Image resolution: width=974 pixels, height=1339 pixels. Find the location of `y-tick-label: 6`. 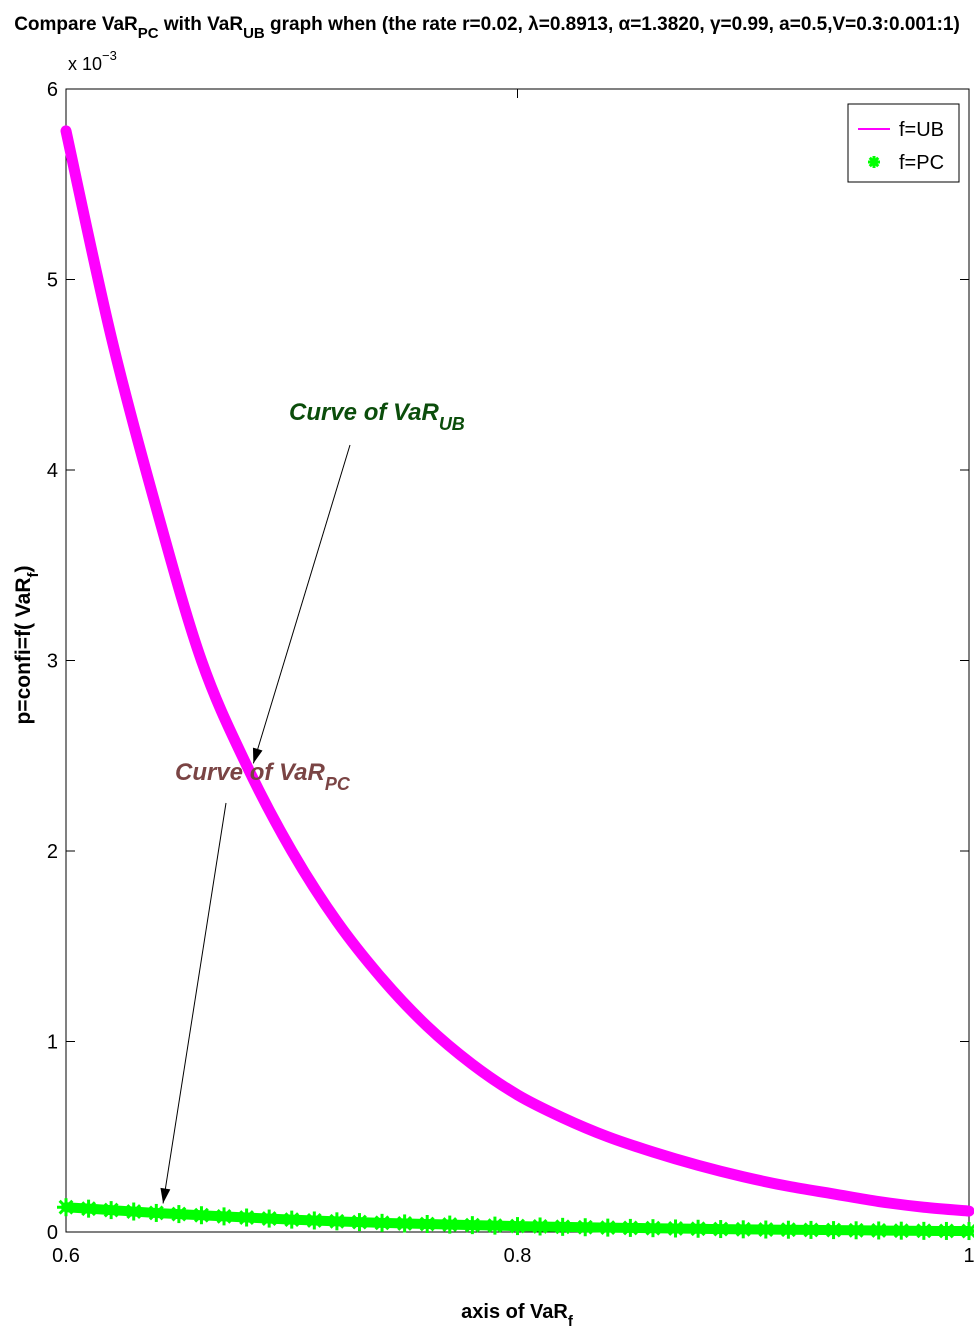

y-tick-label: 6 is located at coordinates (52, 90).